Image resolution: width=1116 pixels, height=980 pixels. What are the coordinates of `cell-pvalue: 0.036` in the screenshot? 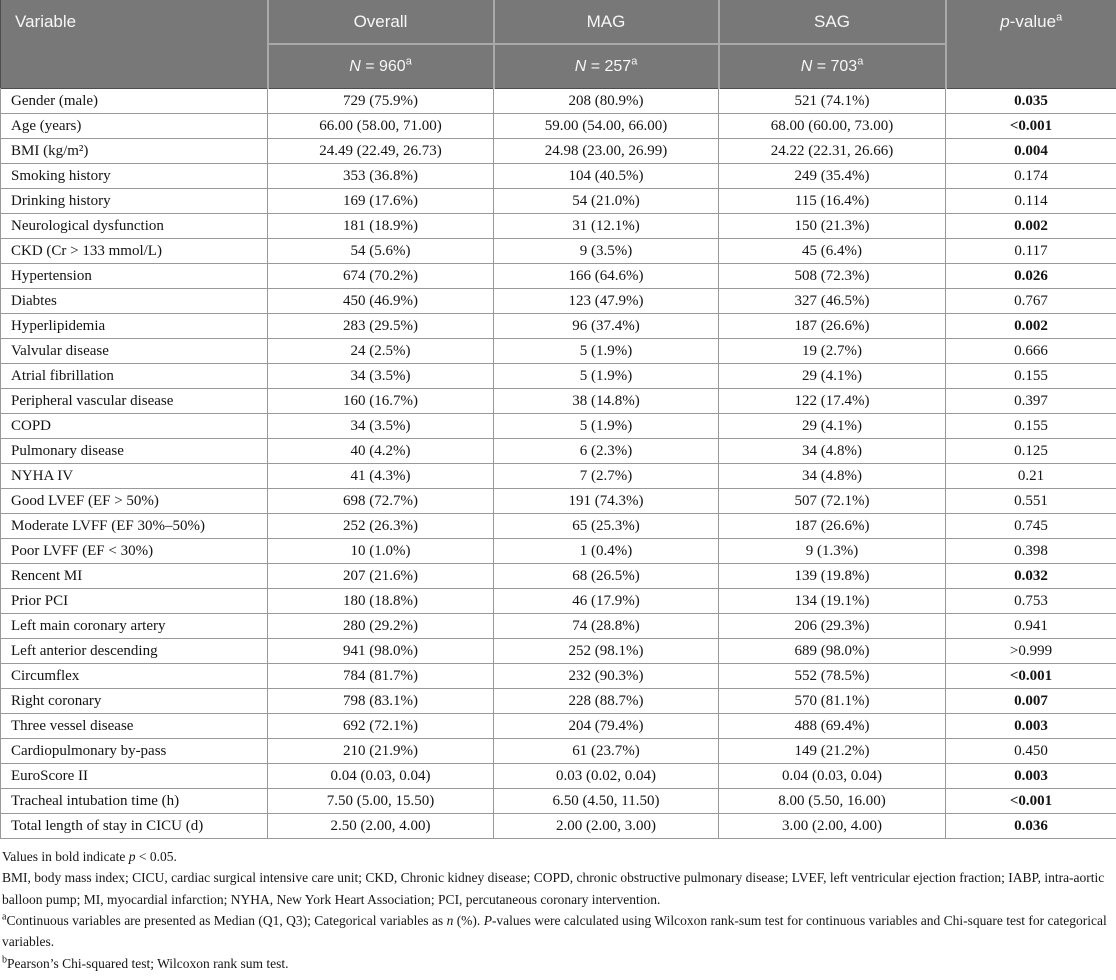 It's located at (1031, 826).